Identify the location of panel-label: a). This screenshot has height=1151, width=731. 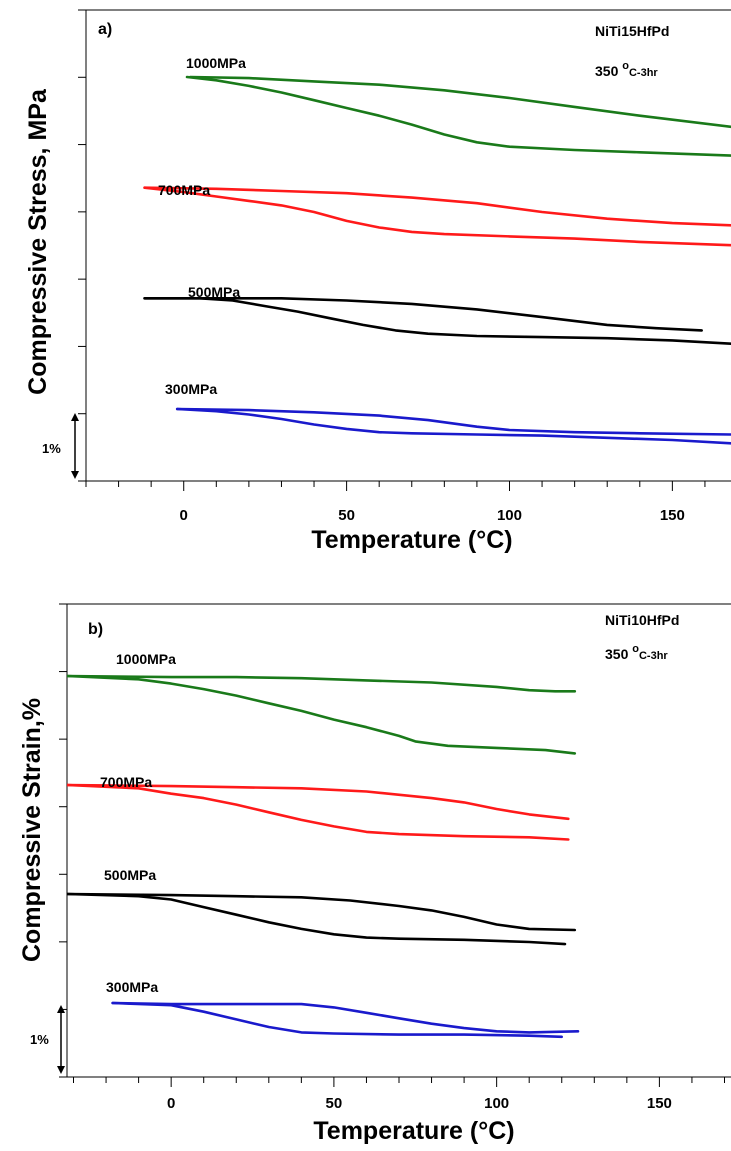
(105, 29).